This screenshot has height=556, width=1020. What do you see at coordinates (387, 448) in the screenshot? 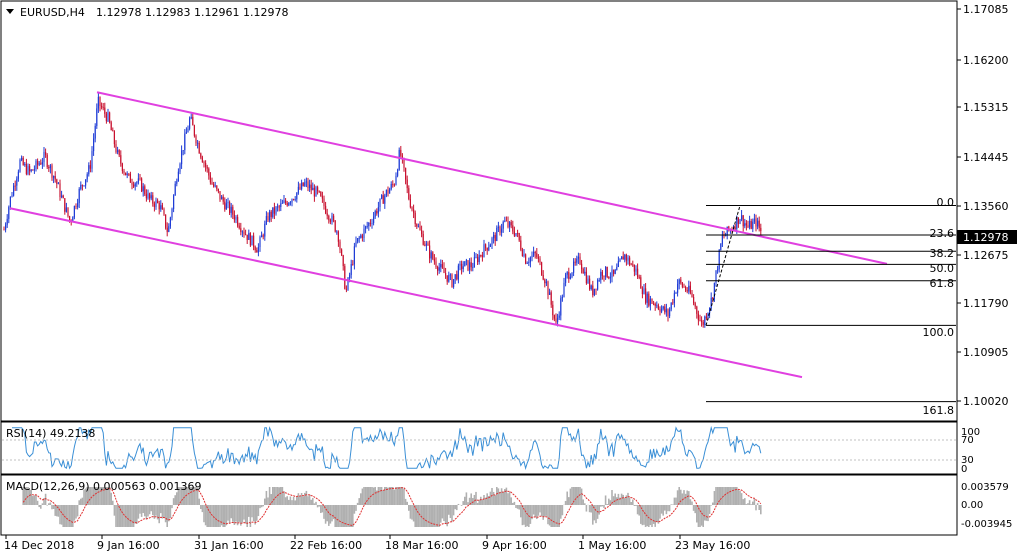
I see `rsi-series` at bounding box center [387, 448].